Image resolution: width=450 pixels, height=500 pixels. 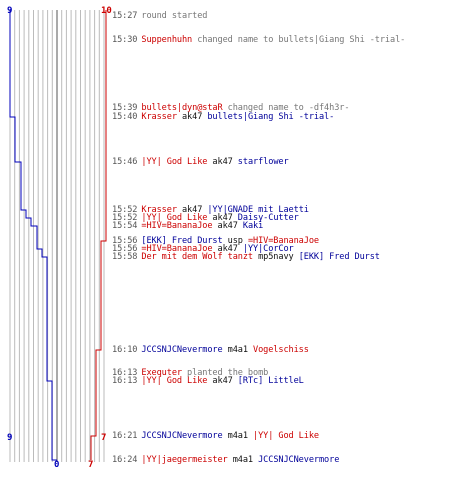 What do you see at coordinates (268, 249) in the screenshot?
I see `player-name: |YY|CorCor` at bounding box center [268, 249].